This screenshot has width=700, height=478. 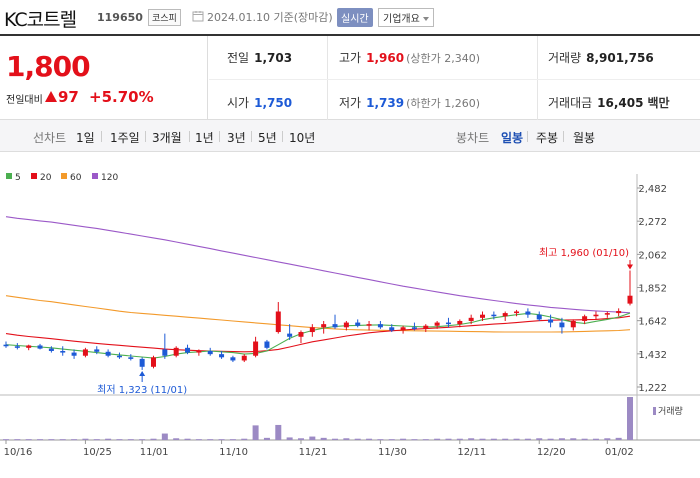 I want to click on stock-name: KC코트렐, so click(x=40, y=20).